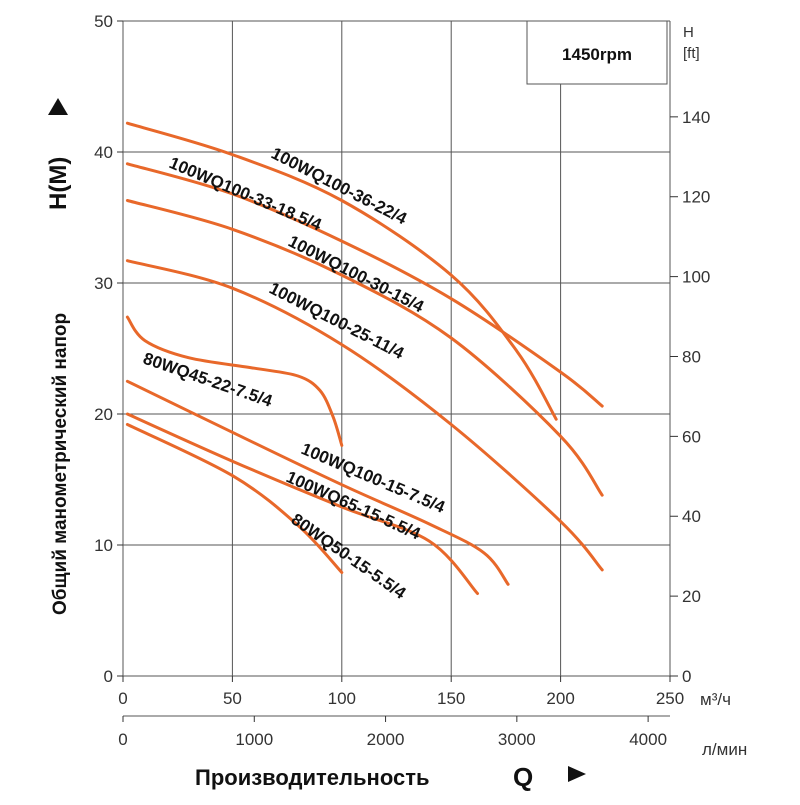 The height and width of the screenshot is (805, 800). What do you see at coordinates (715, 699) in the screenshot?
I see `x-unit: м³/ч` at bounding box center [715, 699].